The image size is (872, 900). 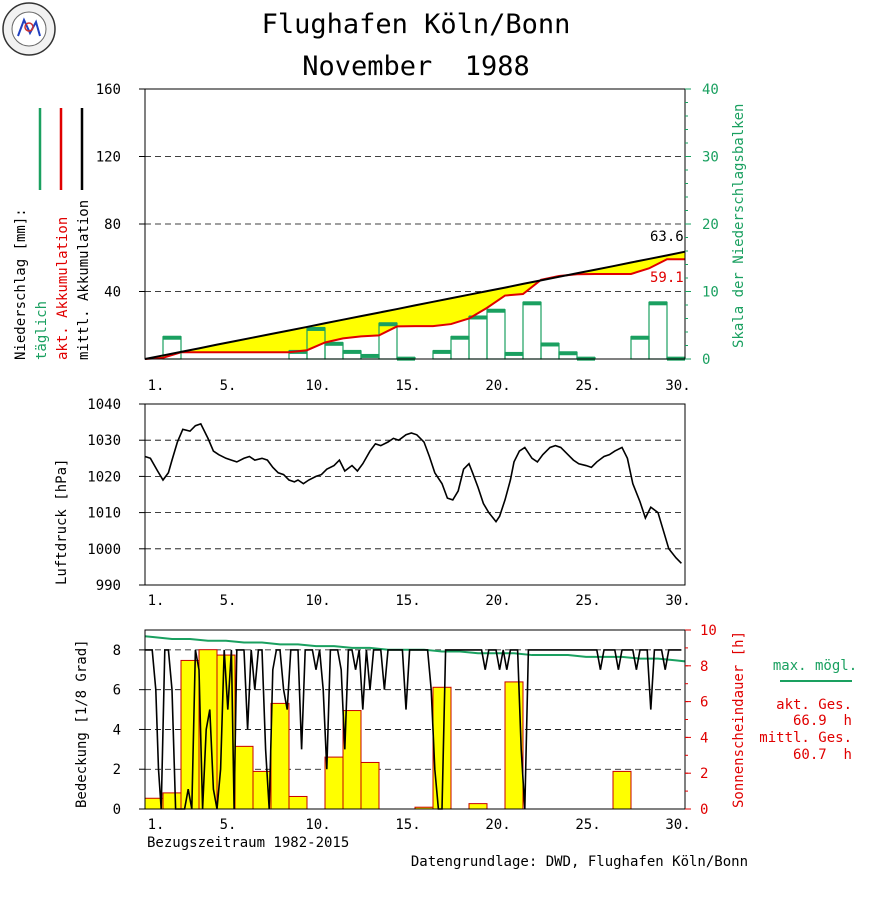 I want to click on right-tick-label: 4, so click(x=704, y=738).